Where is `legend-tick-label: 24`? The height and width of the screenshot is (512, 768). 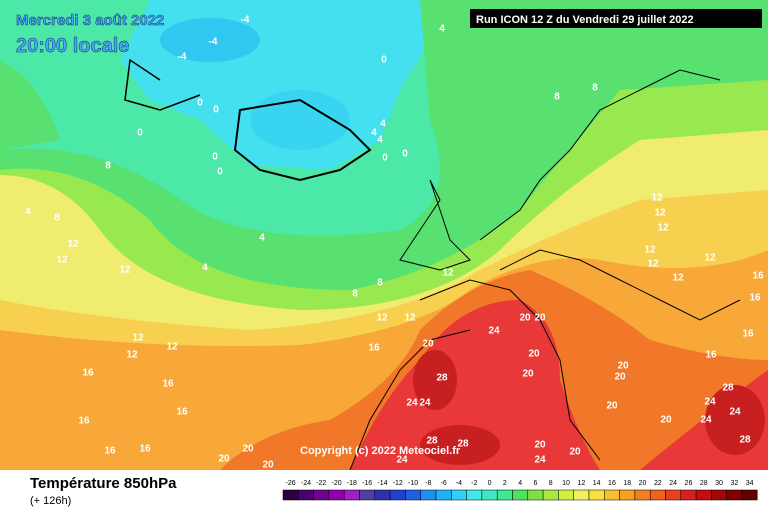
legend-tick-label: 24 is located at coordinates (673, 483).